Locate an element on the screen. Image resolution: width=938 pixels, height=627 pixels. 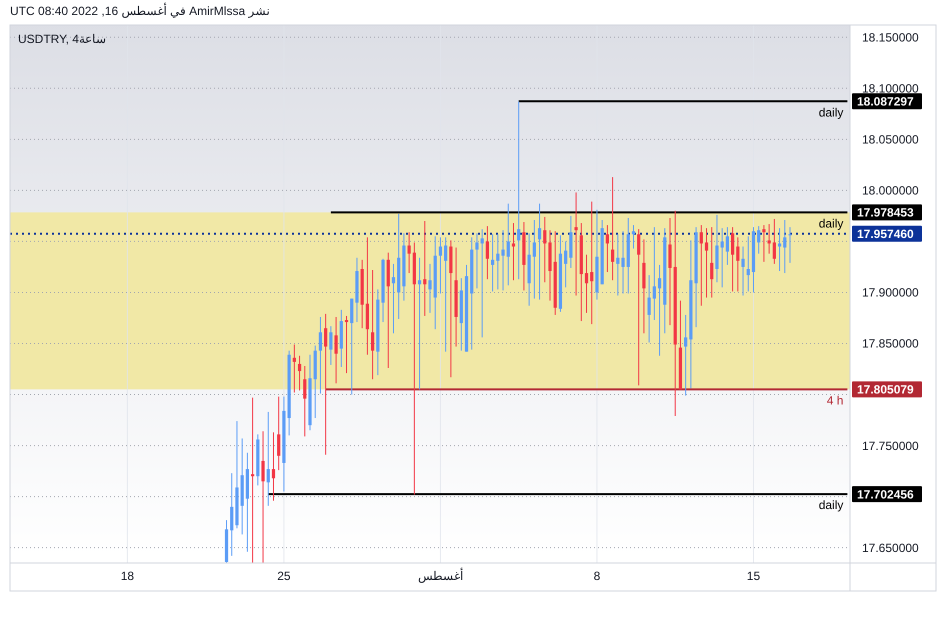
series-label: 4 h is located at coordinates (835, 400).